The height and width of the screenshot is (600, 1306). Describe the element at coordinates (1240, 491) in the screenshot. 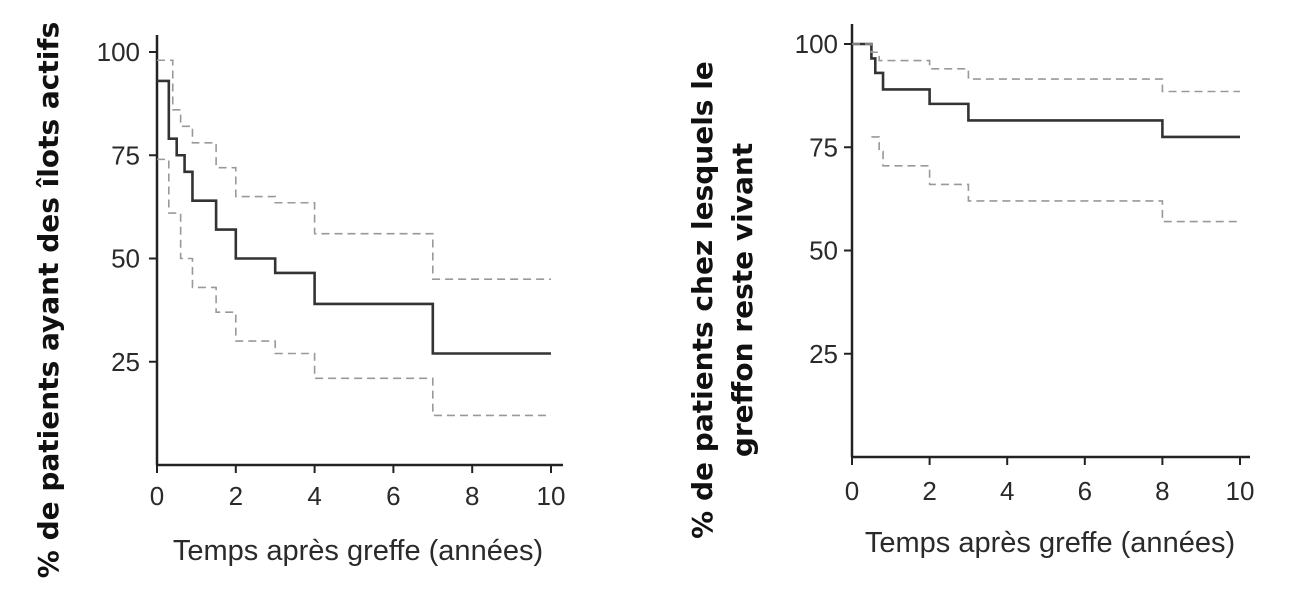

I see `graft-survival-x-tick-label: 10` at that location.